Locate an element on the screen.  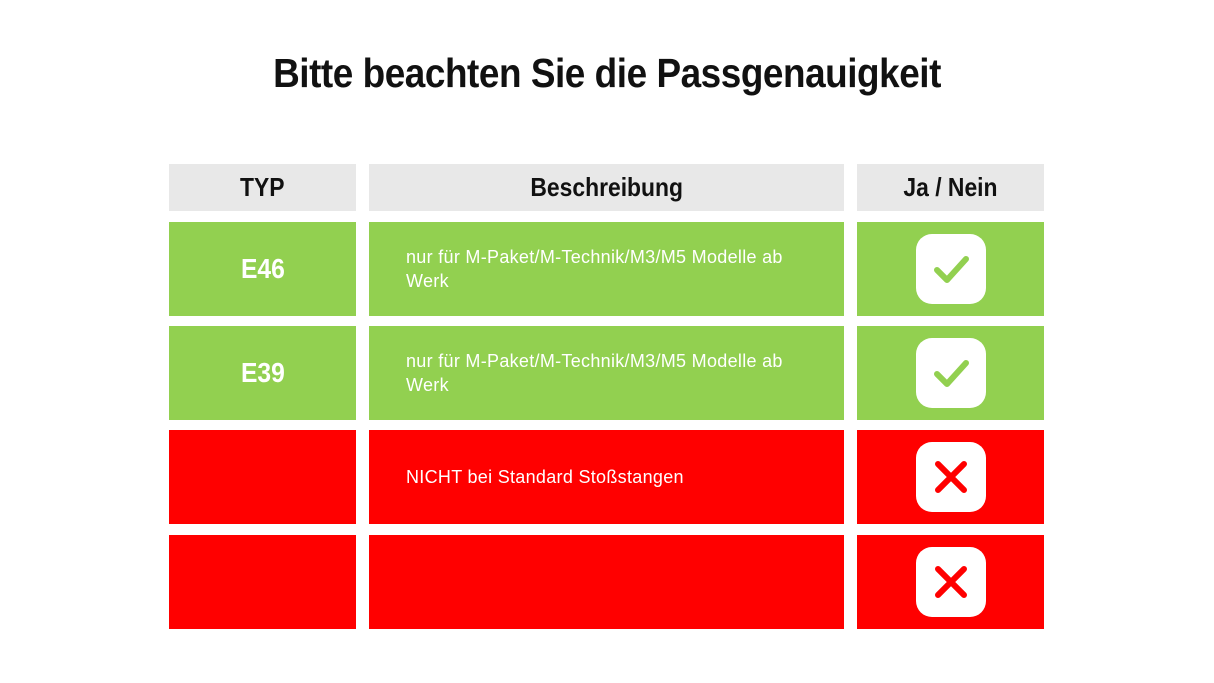
description-text: NICHT bei Standard Stoßstangen is located at coordinates (545, 477).